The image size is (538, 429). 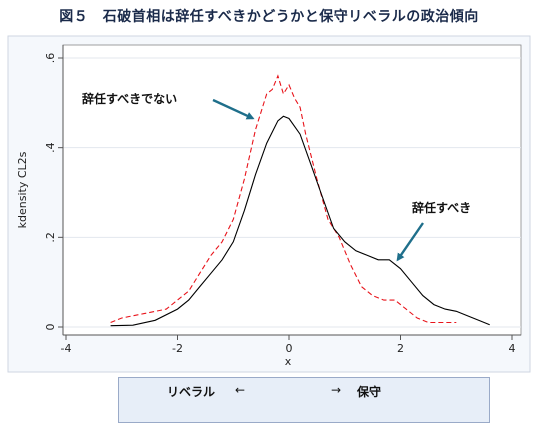 What do you see at coordinates (22, 189) in the screenshot?
I see `y-axis-label: kdensity CL2s` at bounding box center [22, 189].